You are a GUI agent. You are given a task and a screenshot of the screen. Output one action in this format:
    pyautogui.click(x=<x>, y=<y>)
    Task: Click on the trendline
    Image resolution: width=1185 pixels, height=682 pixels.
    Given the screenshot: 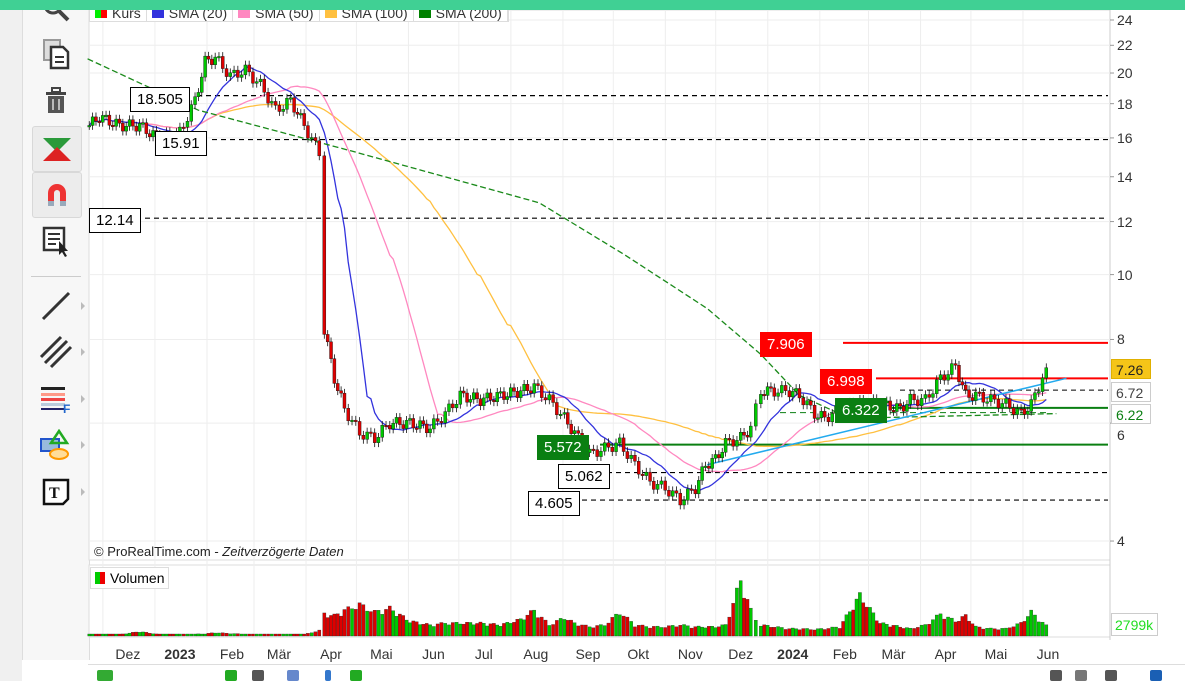 What is the action you would take?
    pyautogui.click(x=886, y=421)
    